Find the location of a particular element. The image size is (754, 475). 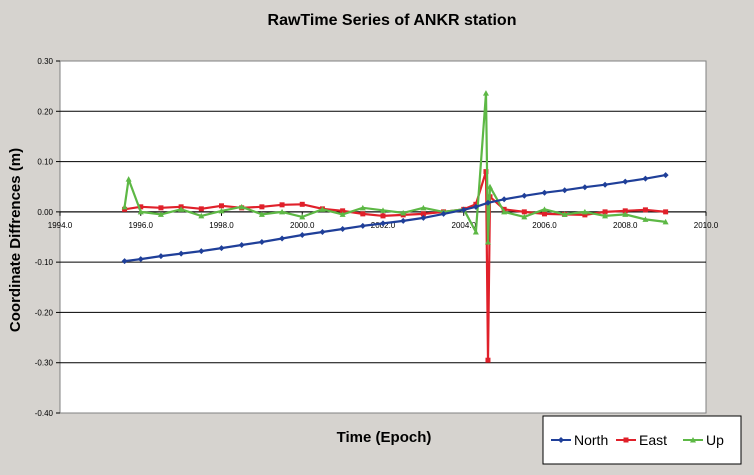

legend-label: North is located at coordinates (591, 440).